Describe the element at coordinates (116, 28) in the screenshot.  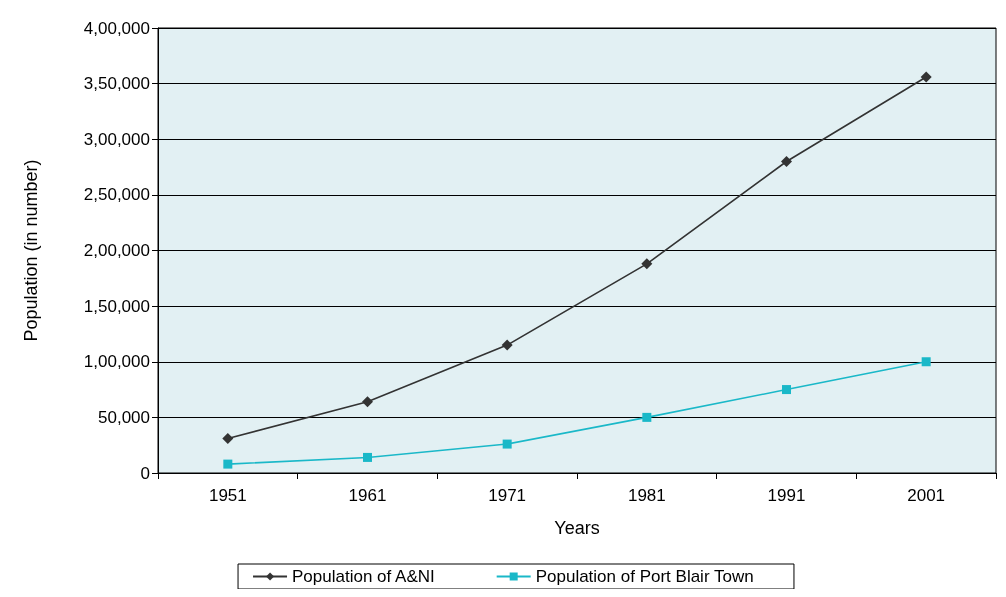
I see `y-tick-label: 4,00,000` at that location.